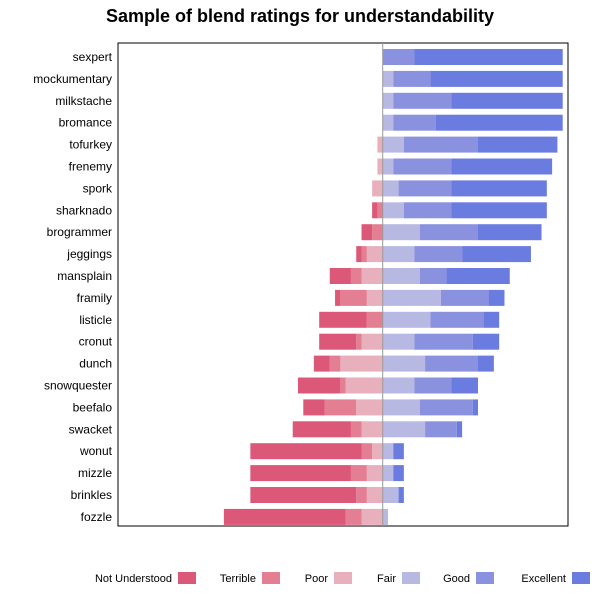  What do you see at coordinates (95, 473) in the screenshot?
I see `category-label-mizzle: mizzle` at bounding box center [95, 473].